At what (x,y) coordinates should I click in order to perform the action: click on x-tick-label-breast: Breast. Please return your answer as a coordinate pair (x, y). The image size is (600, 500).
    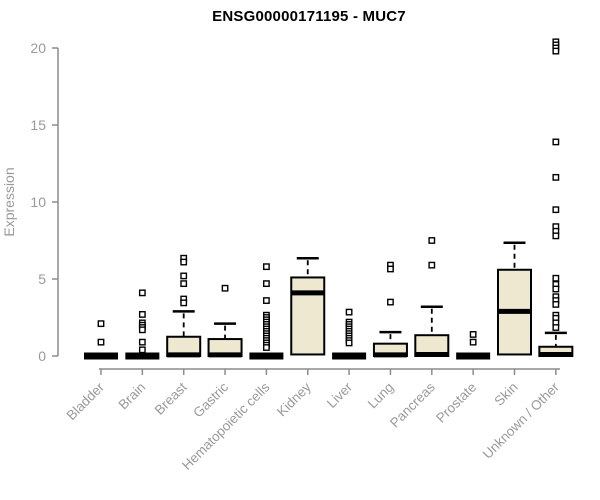
    Looking at the image, I should click on (171, 398).